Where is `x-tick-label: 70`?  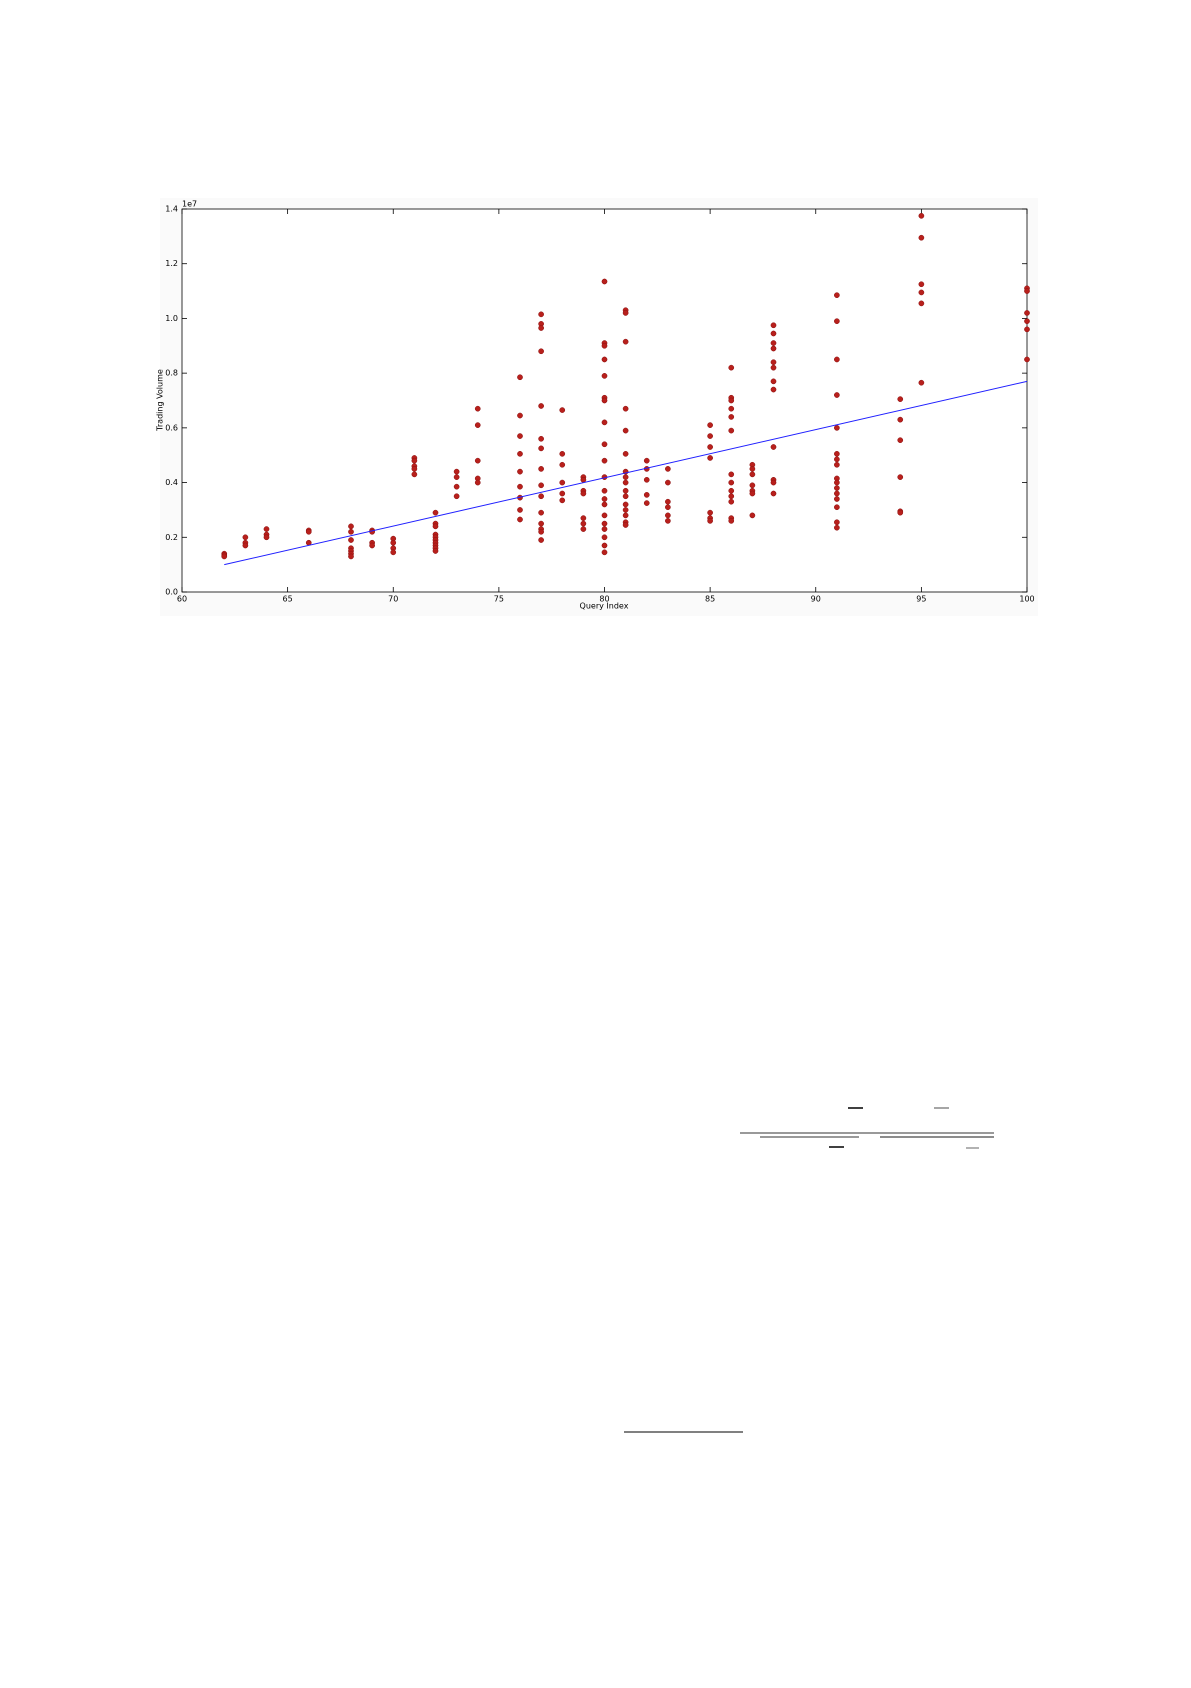
x-tick-label: 70 is located at coordinates (393, 599).